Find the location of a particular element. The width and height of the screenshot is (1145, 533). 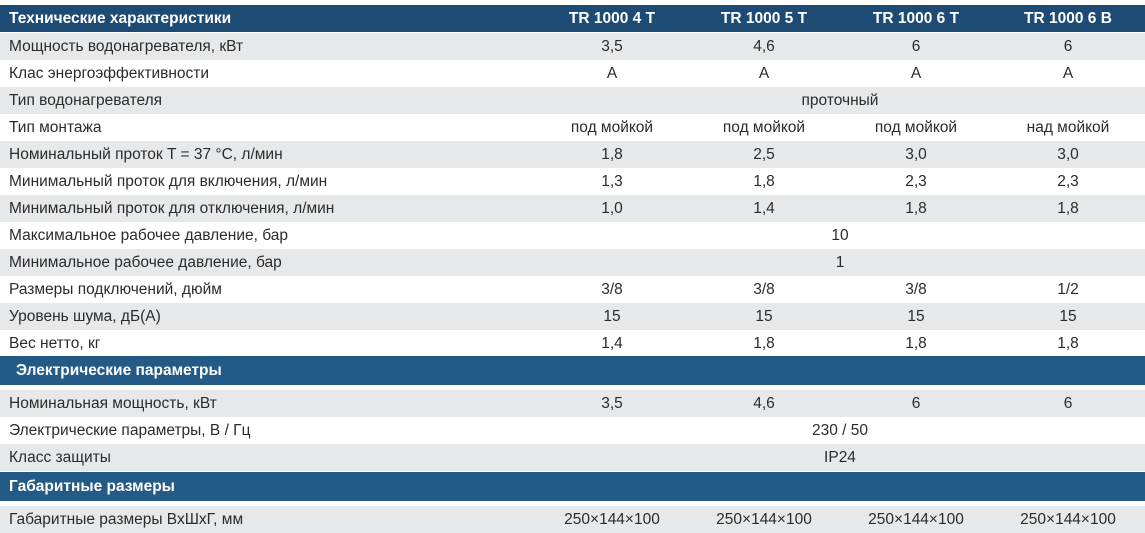

row-label: Клас энергоэффективности is located at coordinates (109, 73).